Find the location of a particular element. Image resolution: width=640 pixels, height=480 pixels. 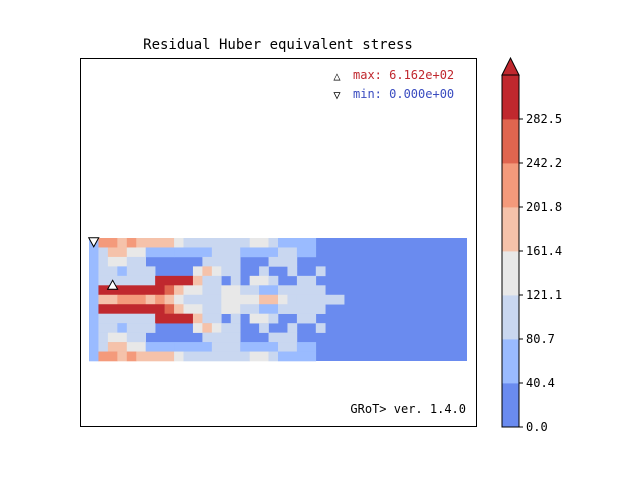

colorbar-tick-label: 282.5 is located at coordinates (544, 119).